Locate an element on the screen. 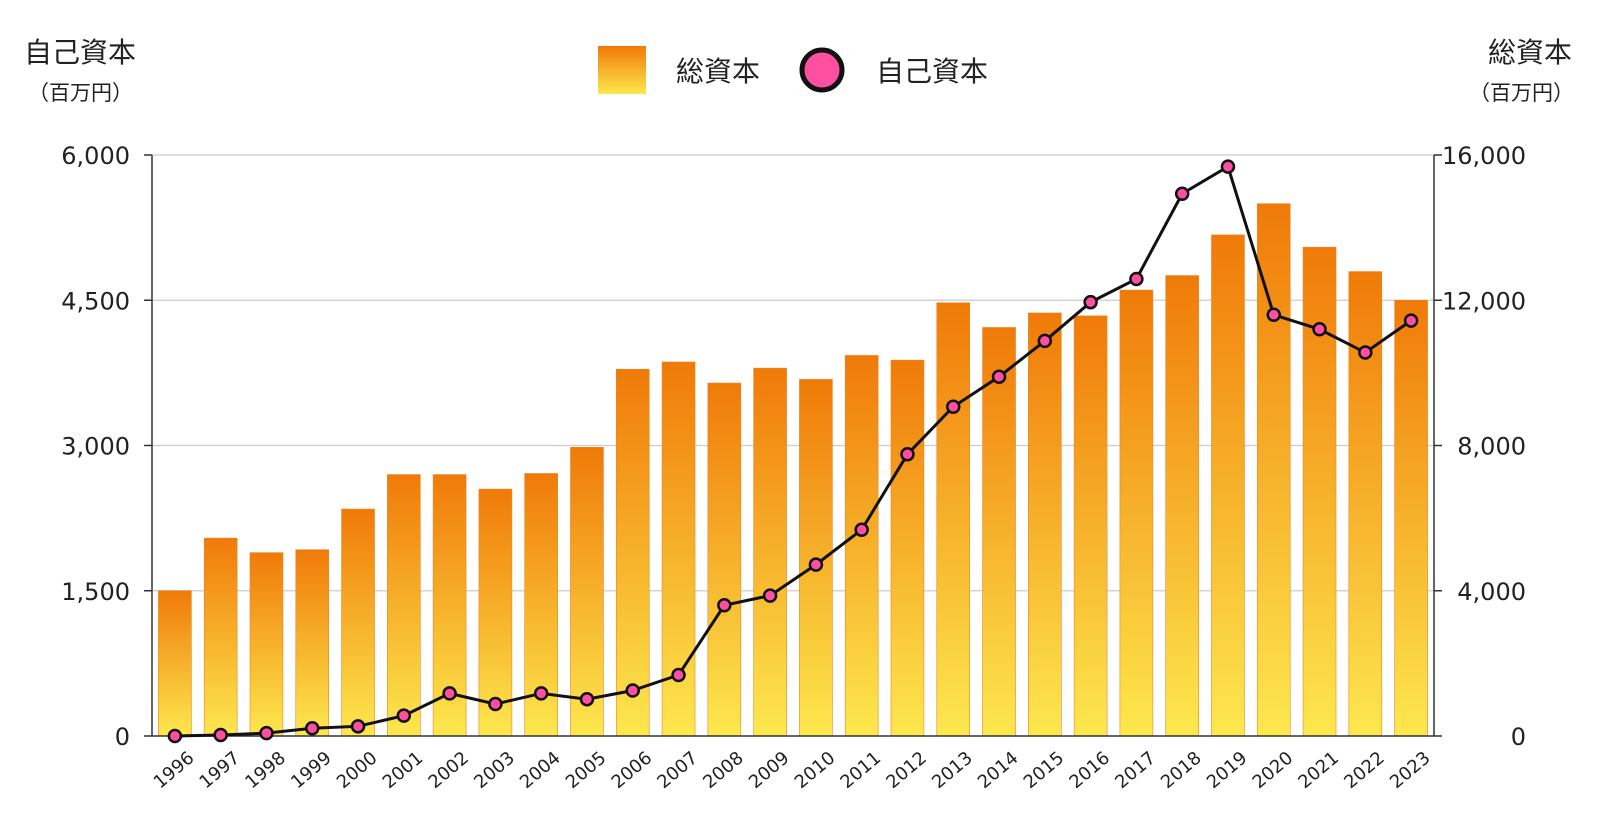  left-axis-title: 自己資本 is located at coordinates (80, 52).